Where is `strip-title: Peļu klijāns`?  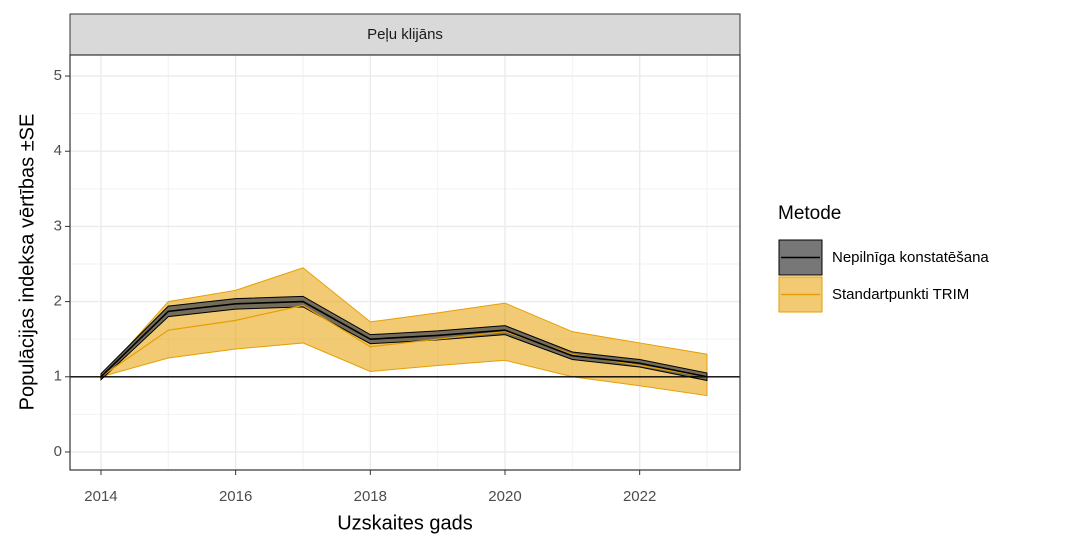 strip-title: Peļu klijāns is located at coordinates (405, 34).